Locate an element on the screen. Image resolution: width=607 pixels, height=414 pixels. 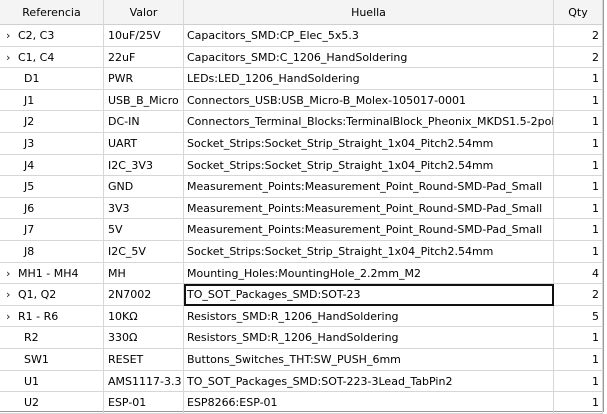
cell-footprint-selected: TO_SOT_Packages_SMD:SOT-23 is located at coordinates (369, 295).